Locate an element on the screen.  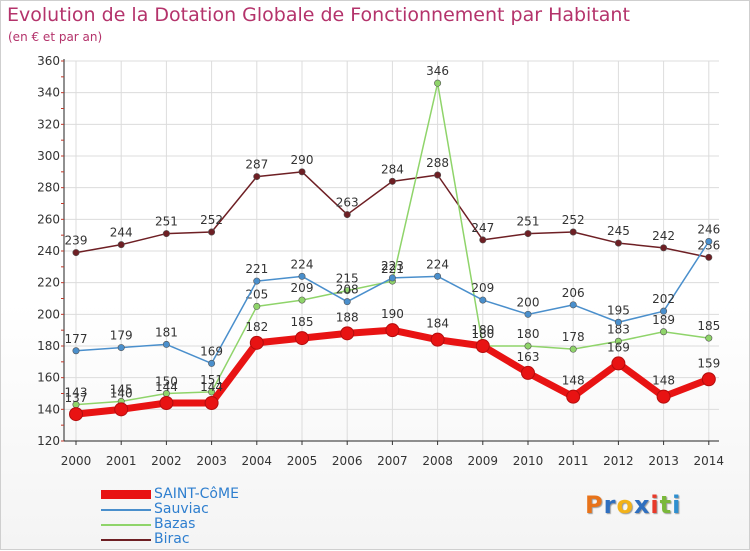
x-tick-label: 2001 is located at coordinates (121, 461).